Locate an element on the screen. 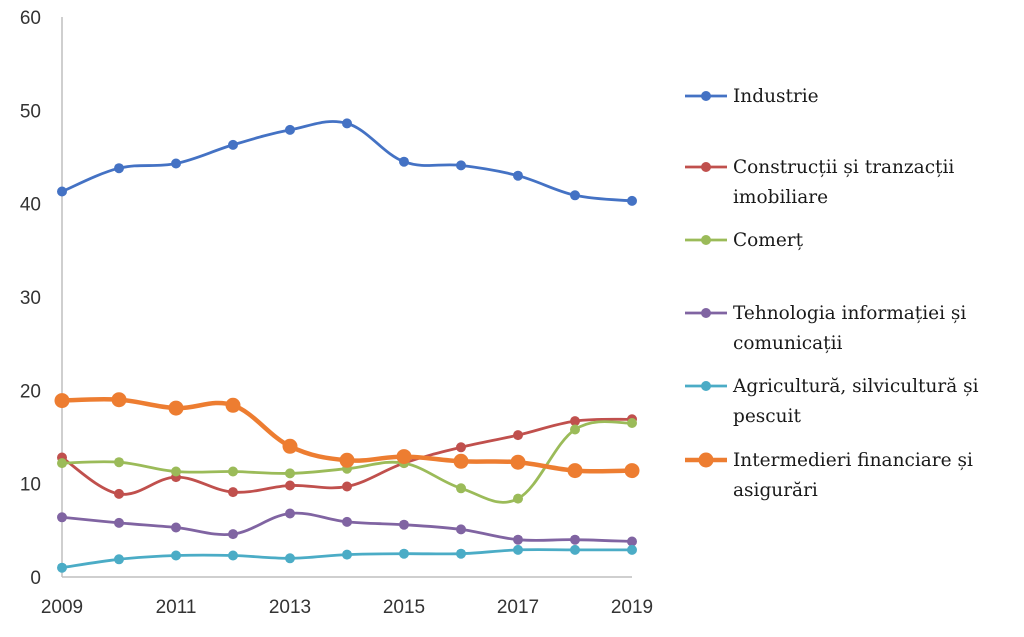 This screenshot has width=1024, height=637. y-tick-label: 0 is located at coordinates (35, 578).